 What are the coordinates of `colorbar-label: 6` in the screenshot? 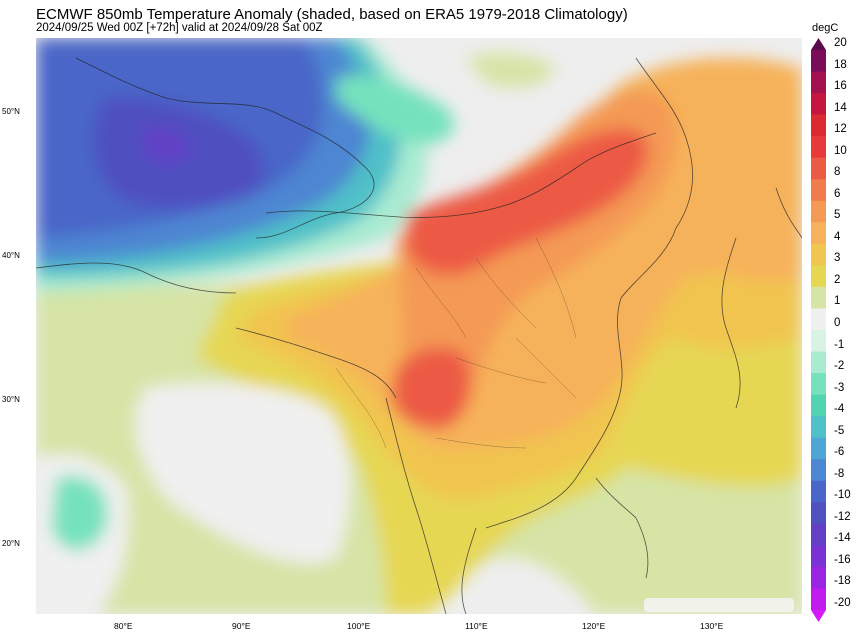 It's located at (837, 193).